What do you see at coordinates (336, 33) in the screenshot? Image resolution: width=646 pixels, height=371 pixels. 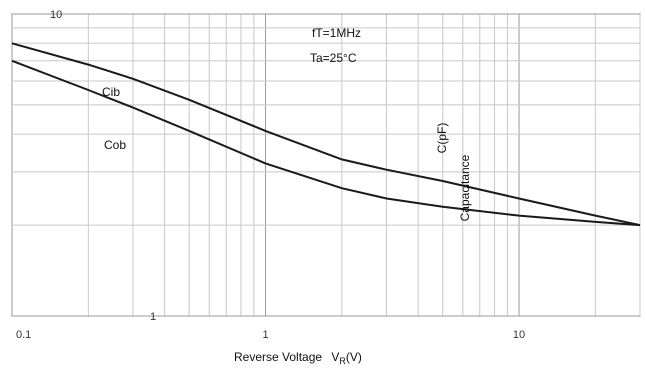 I see `annotation-frequency: fT=1MHz` at bounding box center [336, 33].